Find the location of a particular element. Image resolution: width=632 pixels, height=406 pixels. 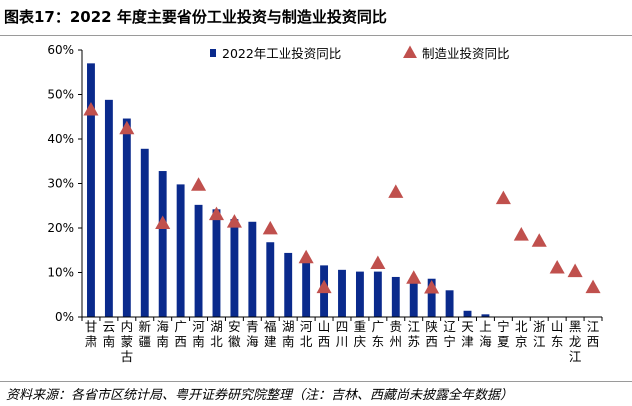

x-category-label: 上海 is located at coordinates (485, 334).